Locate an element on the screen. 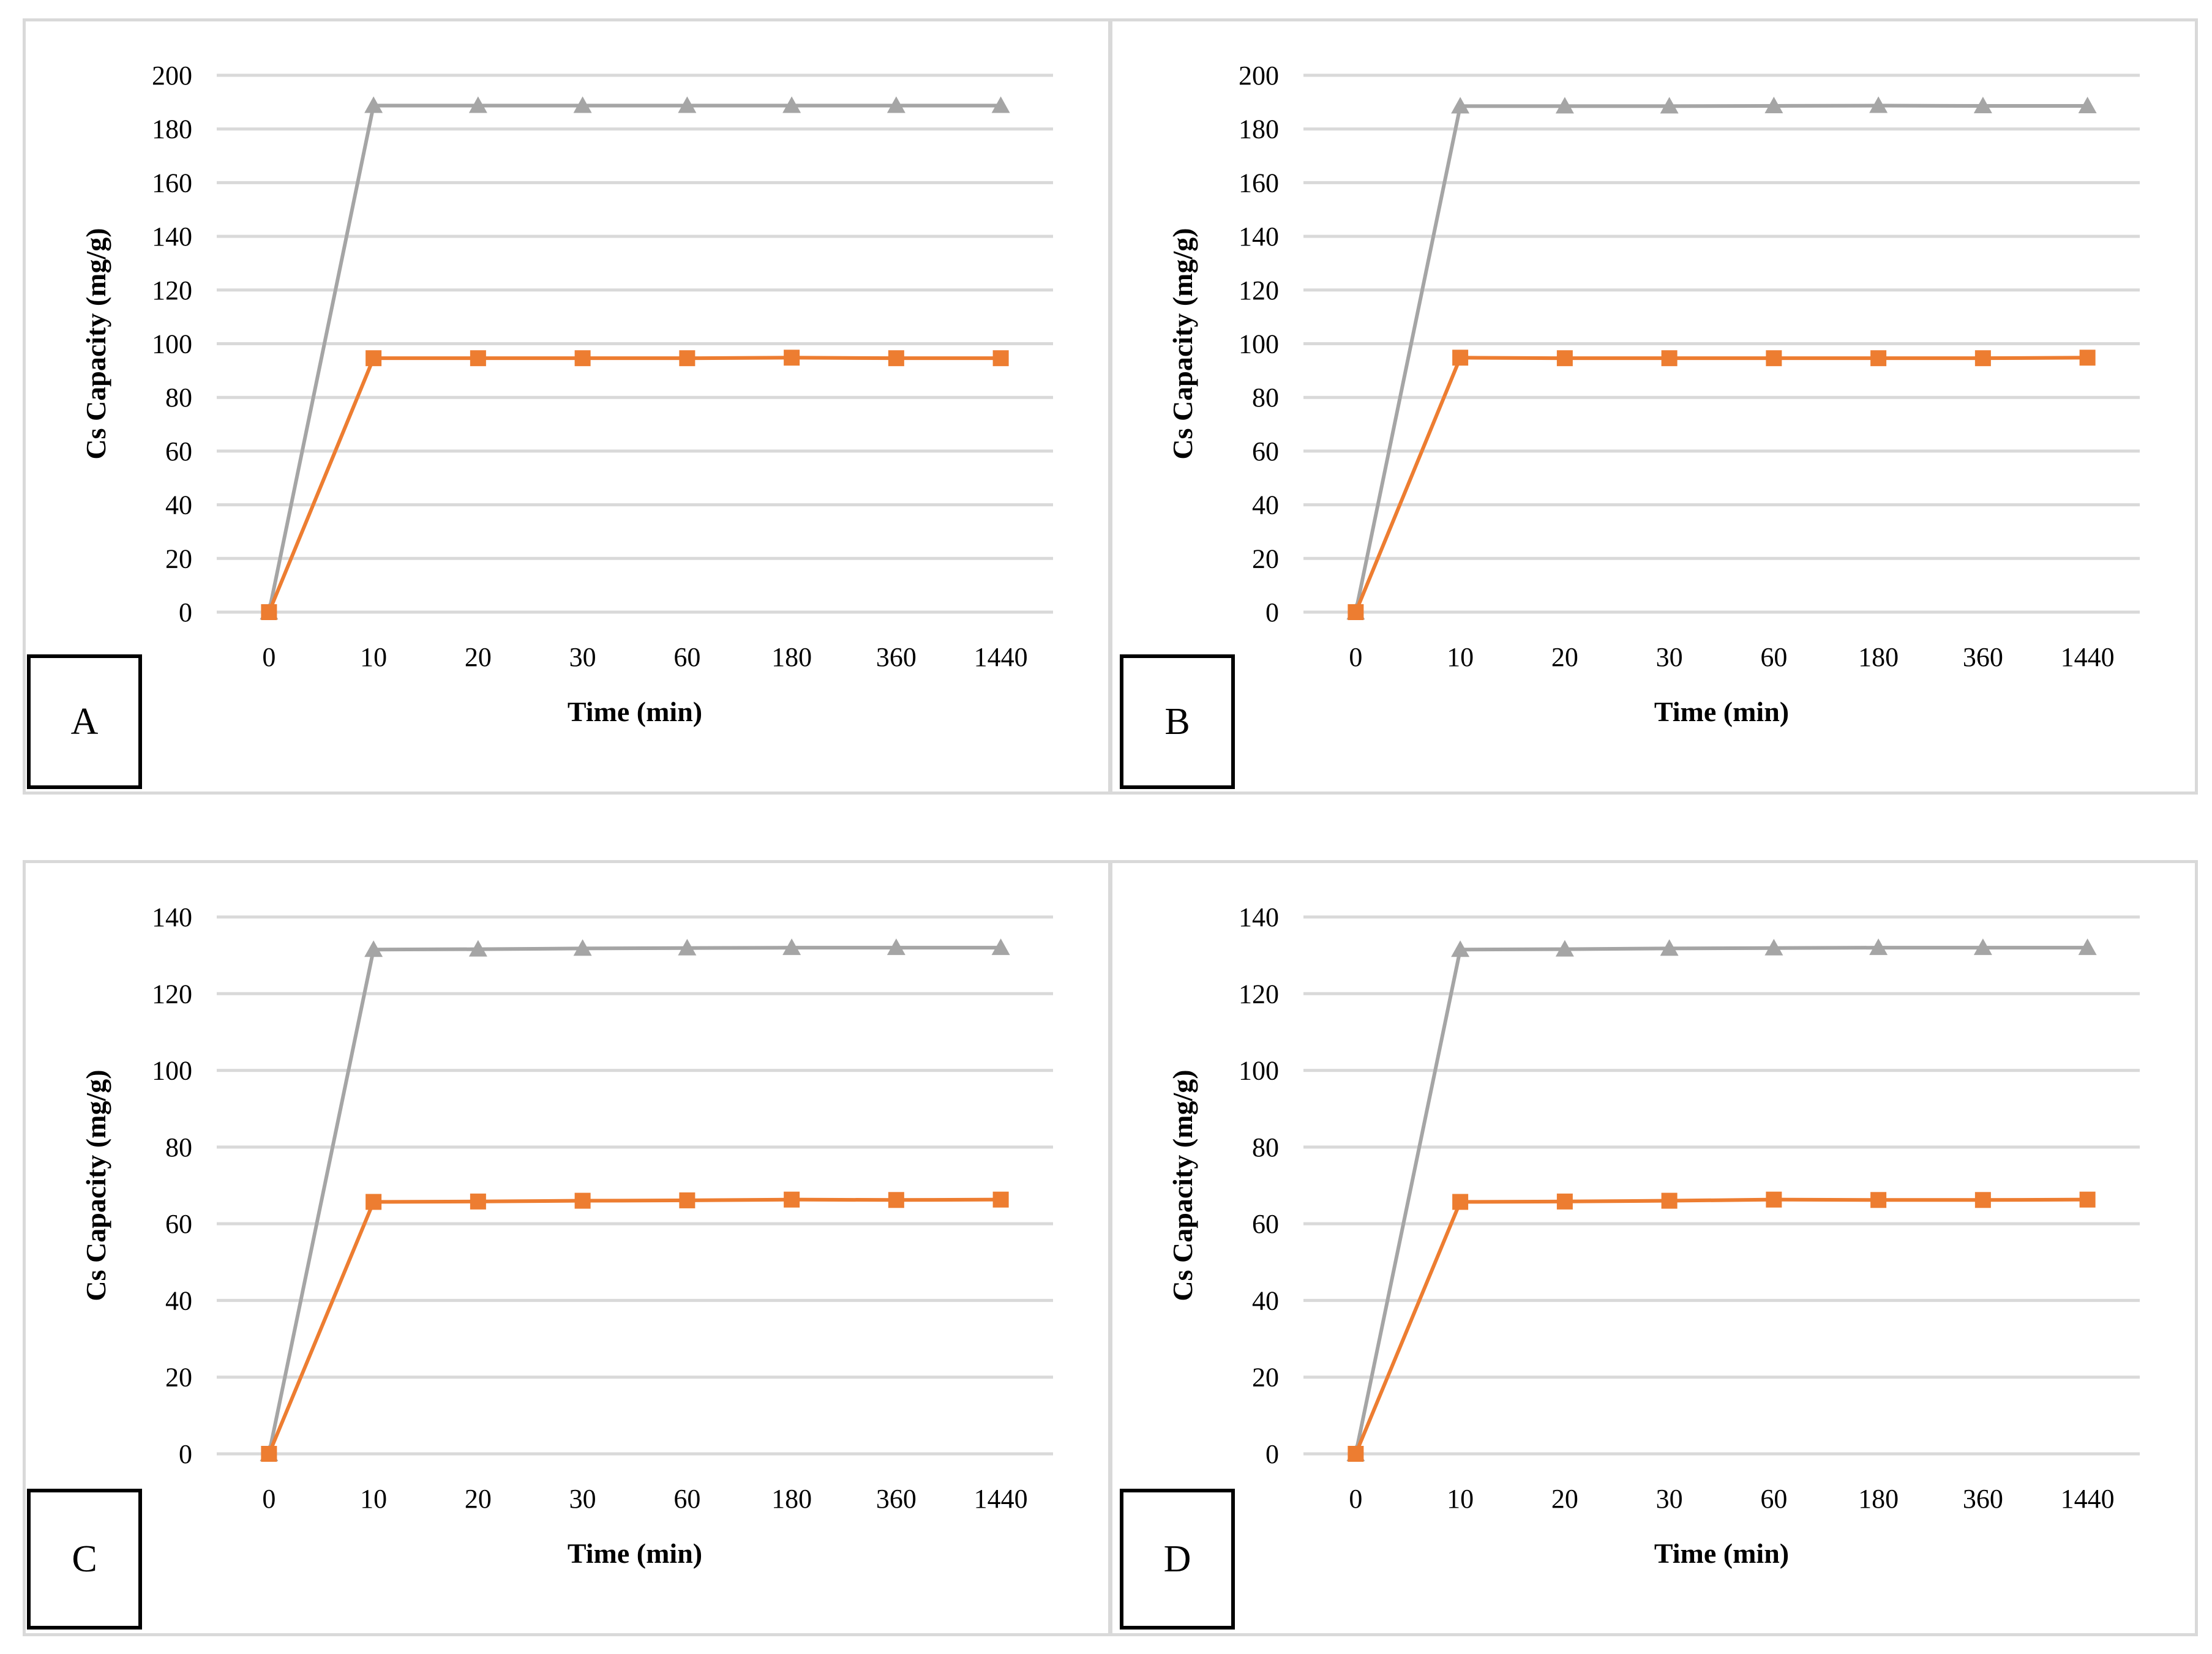  y-tick-label: 0 is located at coordinates (1272, 612).